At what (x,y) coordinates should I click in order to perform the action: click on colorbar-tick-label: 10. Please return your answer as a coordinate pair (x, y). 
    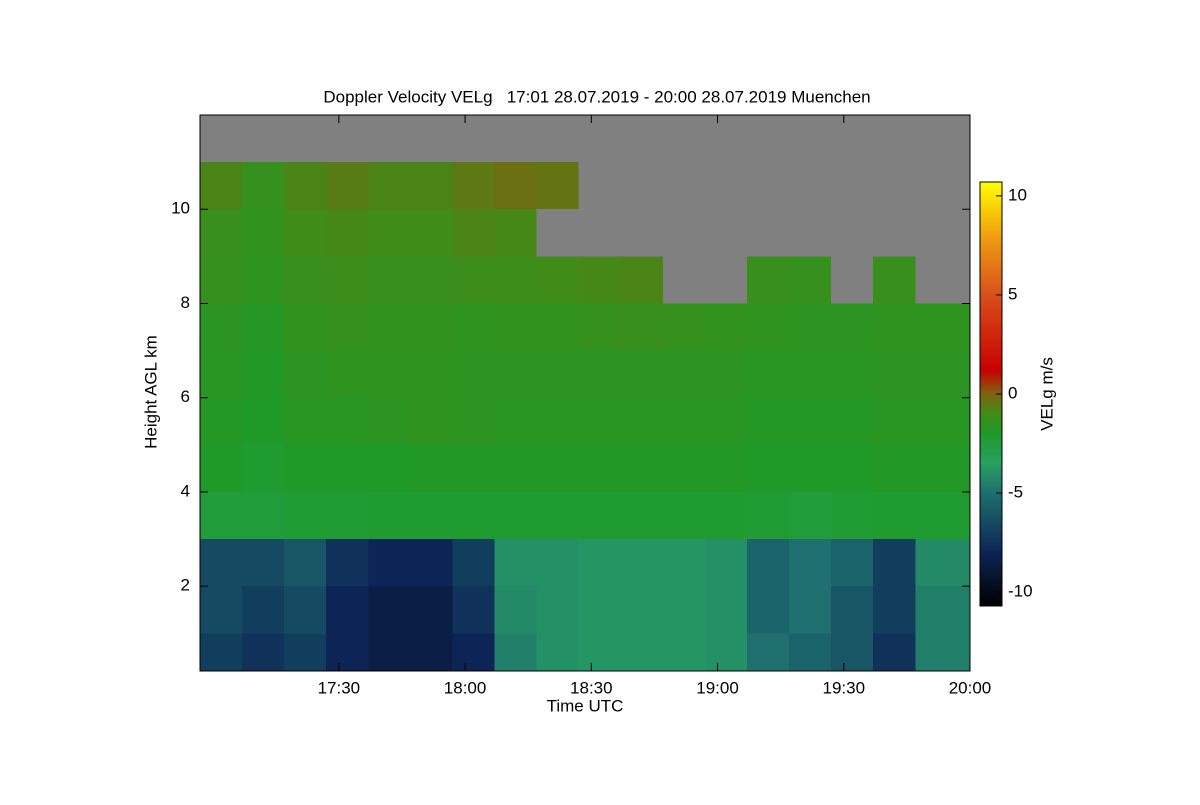
    Looking at the image, I should click on (1017, 194).